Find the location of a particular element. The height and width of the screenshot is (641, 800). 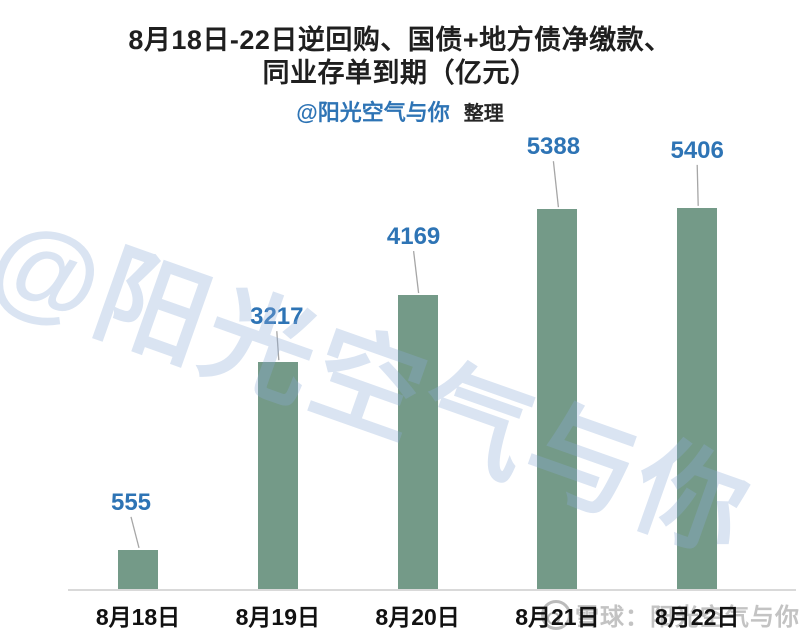

chart-title-line1: 8月18日-22日逆回购、国债+地方债净缴款、 is located at coordinates (400, 40).